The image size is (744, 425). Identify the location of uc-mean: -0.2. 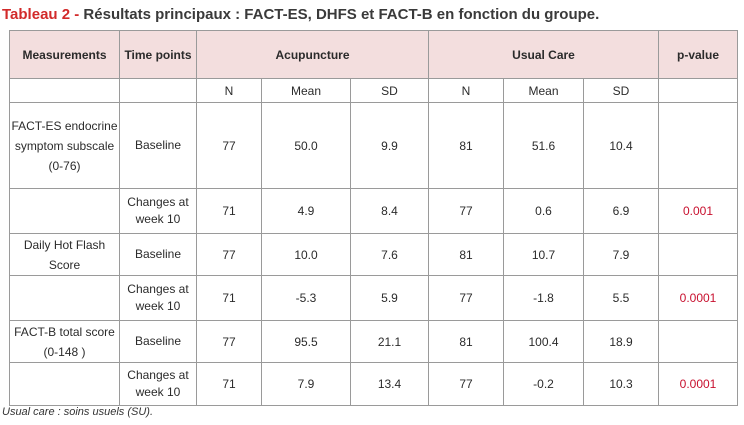
(544, 384).